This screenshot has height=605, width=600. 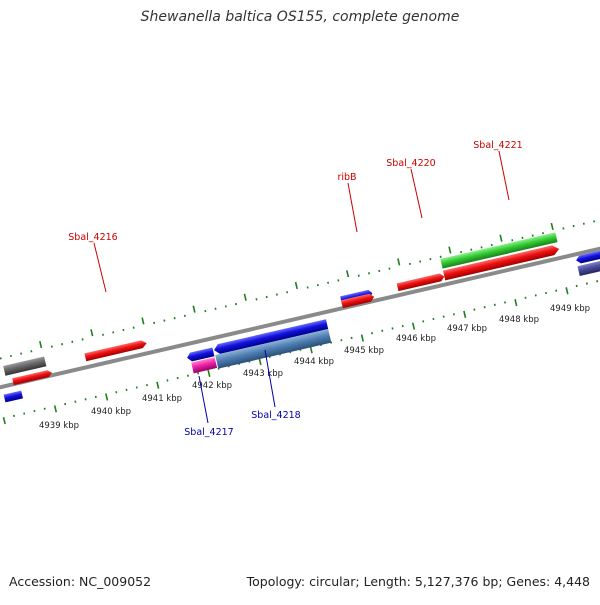 What do you see at coordinates (13, 396) in the screenshot?
I see `gene-feature-left-edge` at bounding box center [13, 396].